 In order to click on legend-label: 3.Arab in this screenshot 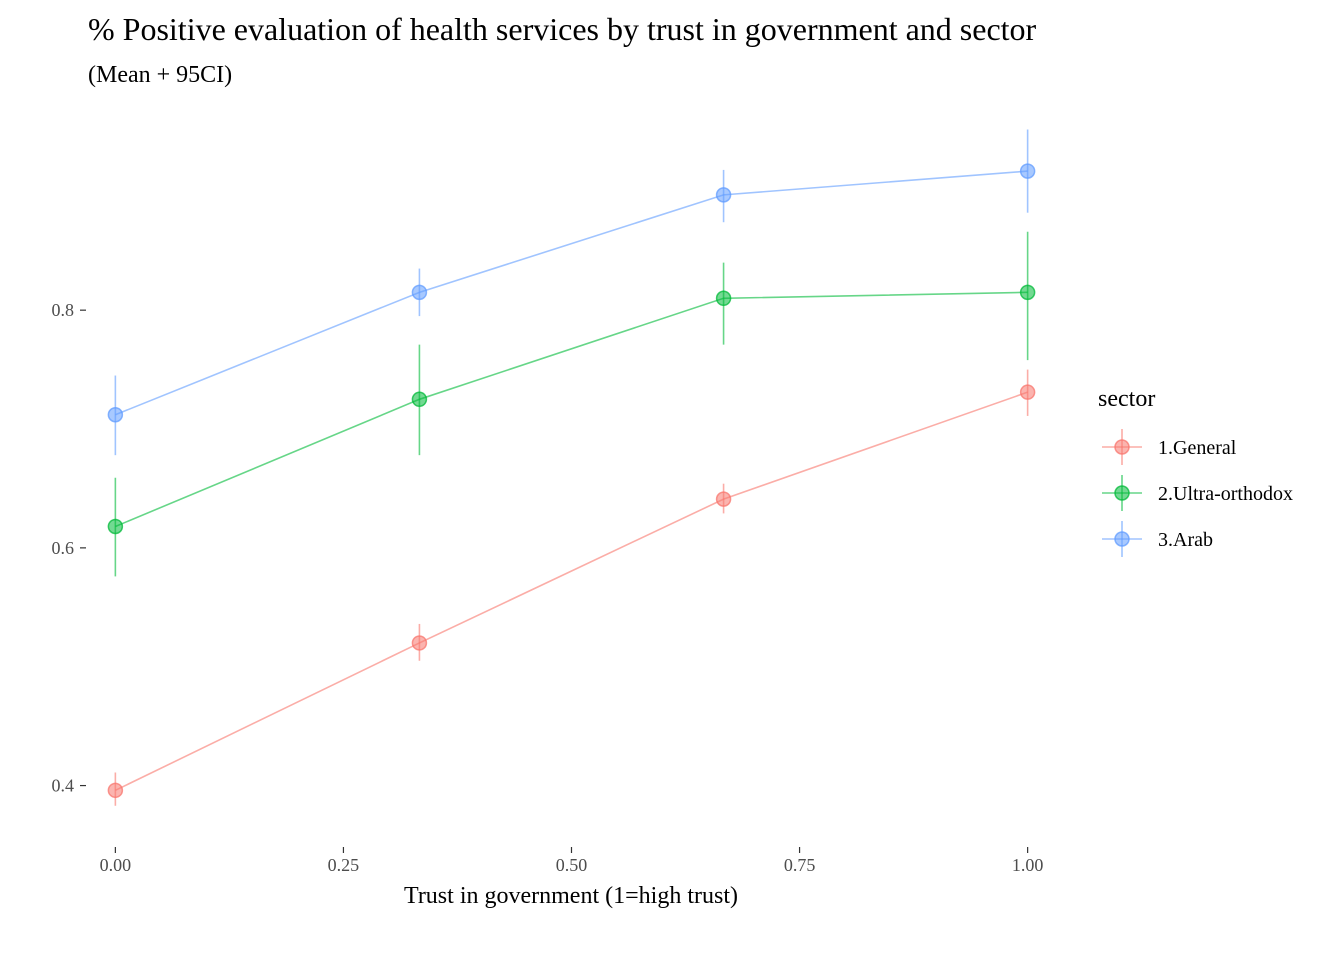, I will do `click(1185, 540)`.